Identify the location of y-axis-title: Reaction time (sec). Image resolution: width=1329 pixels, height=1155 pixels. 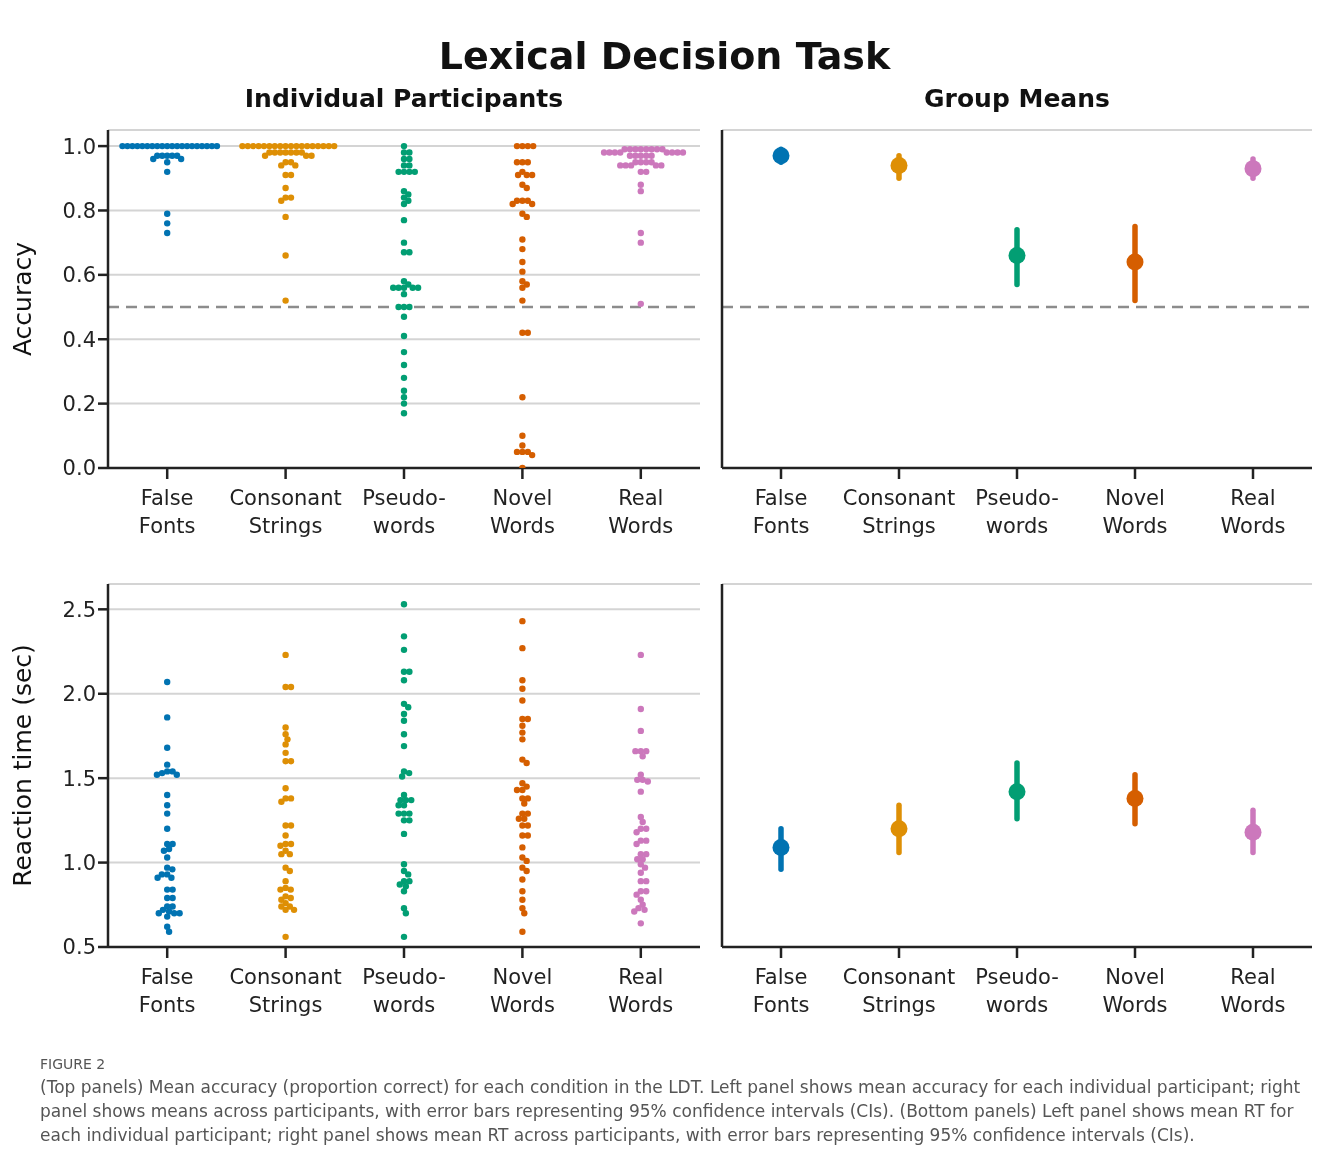
(22, 765).